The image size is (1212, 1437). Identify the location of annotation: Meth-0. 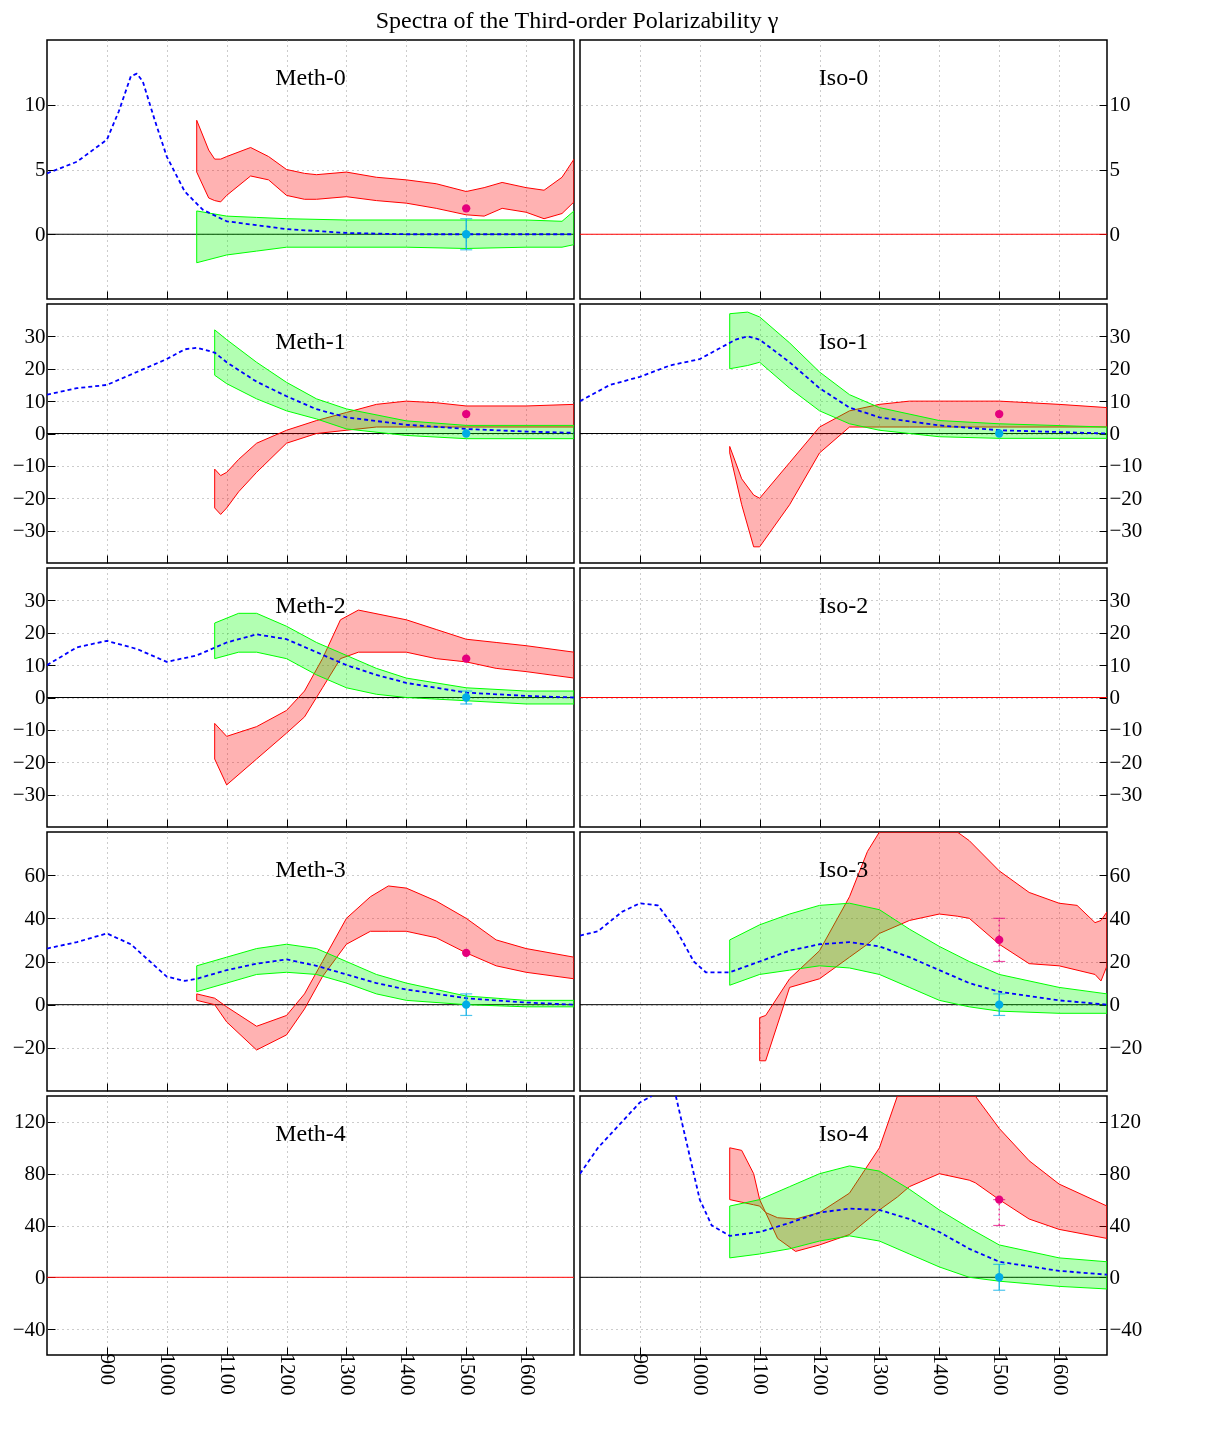
(310, 77).